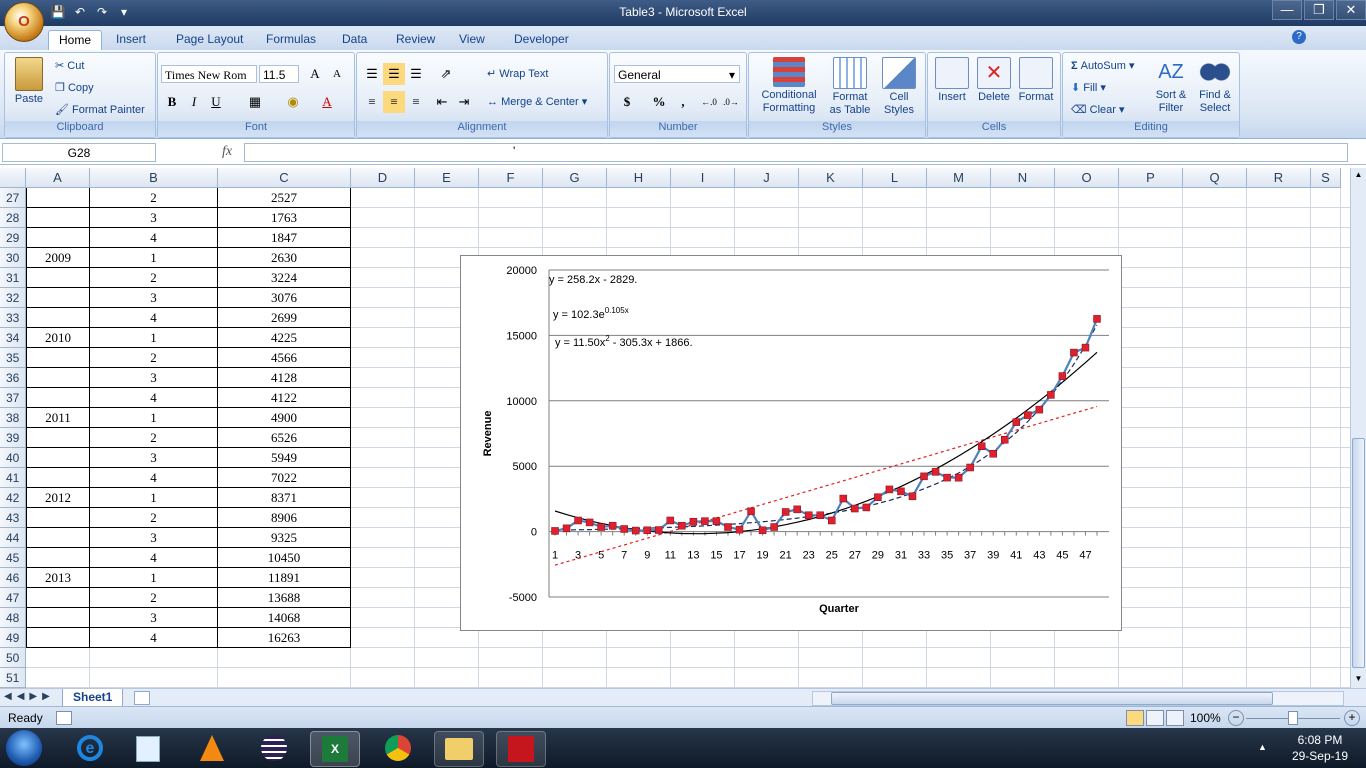  What do you see at coordinates (315, 73) in the screenshot?
I see `grow-font-button: A` at bounding box center [315, 73].